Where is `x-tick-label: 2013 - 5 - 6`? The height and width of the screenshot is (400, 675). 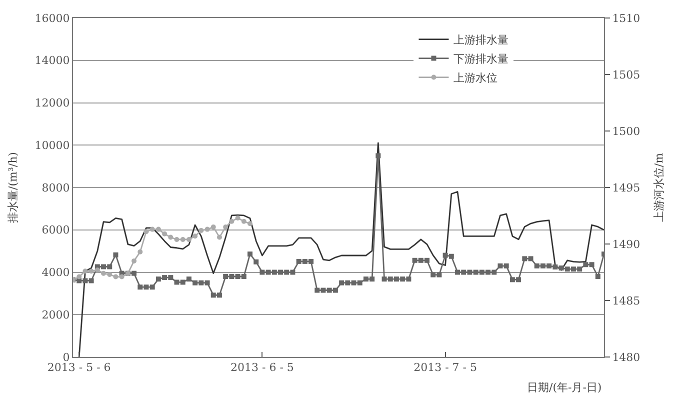 x-tick-label: 2013 - 5 - 6 is located at coordinates (79, 367).